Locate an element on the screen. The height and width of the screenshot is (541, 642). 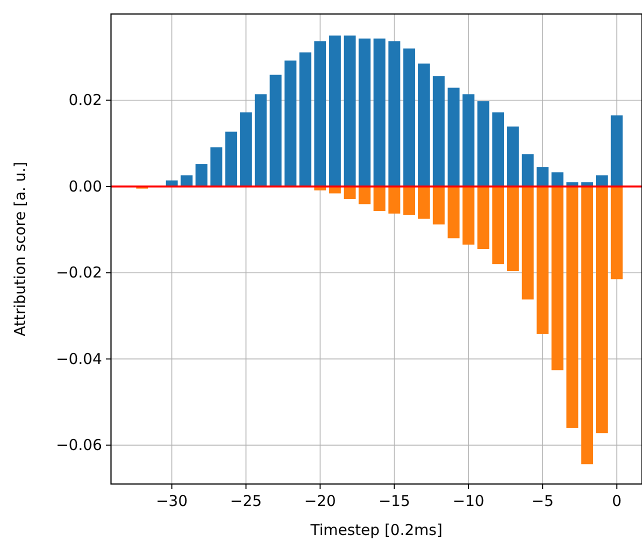
y-tick-label: 0.00 is located at coordinates (85, 186).